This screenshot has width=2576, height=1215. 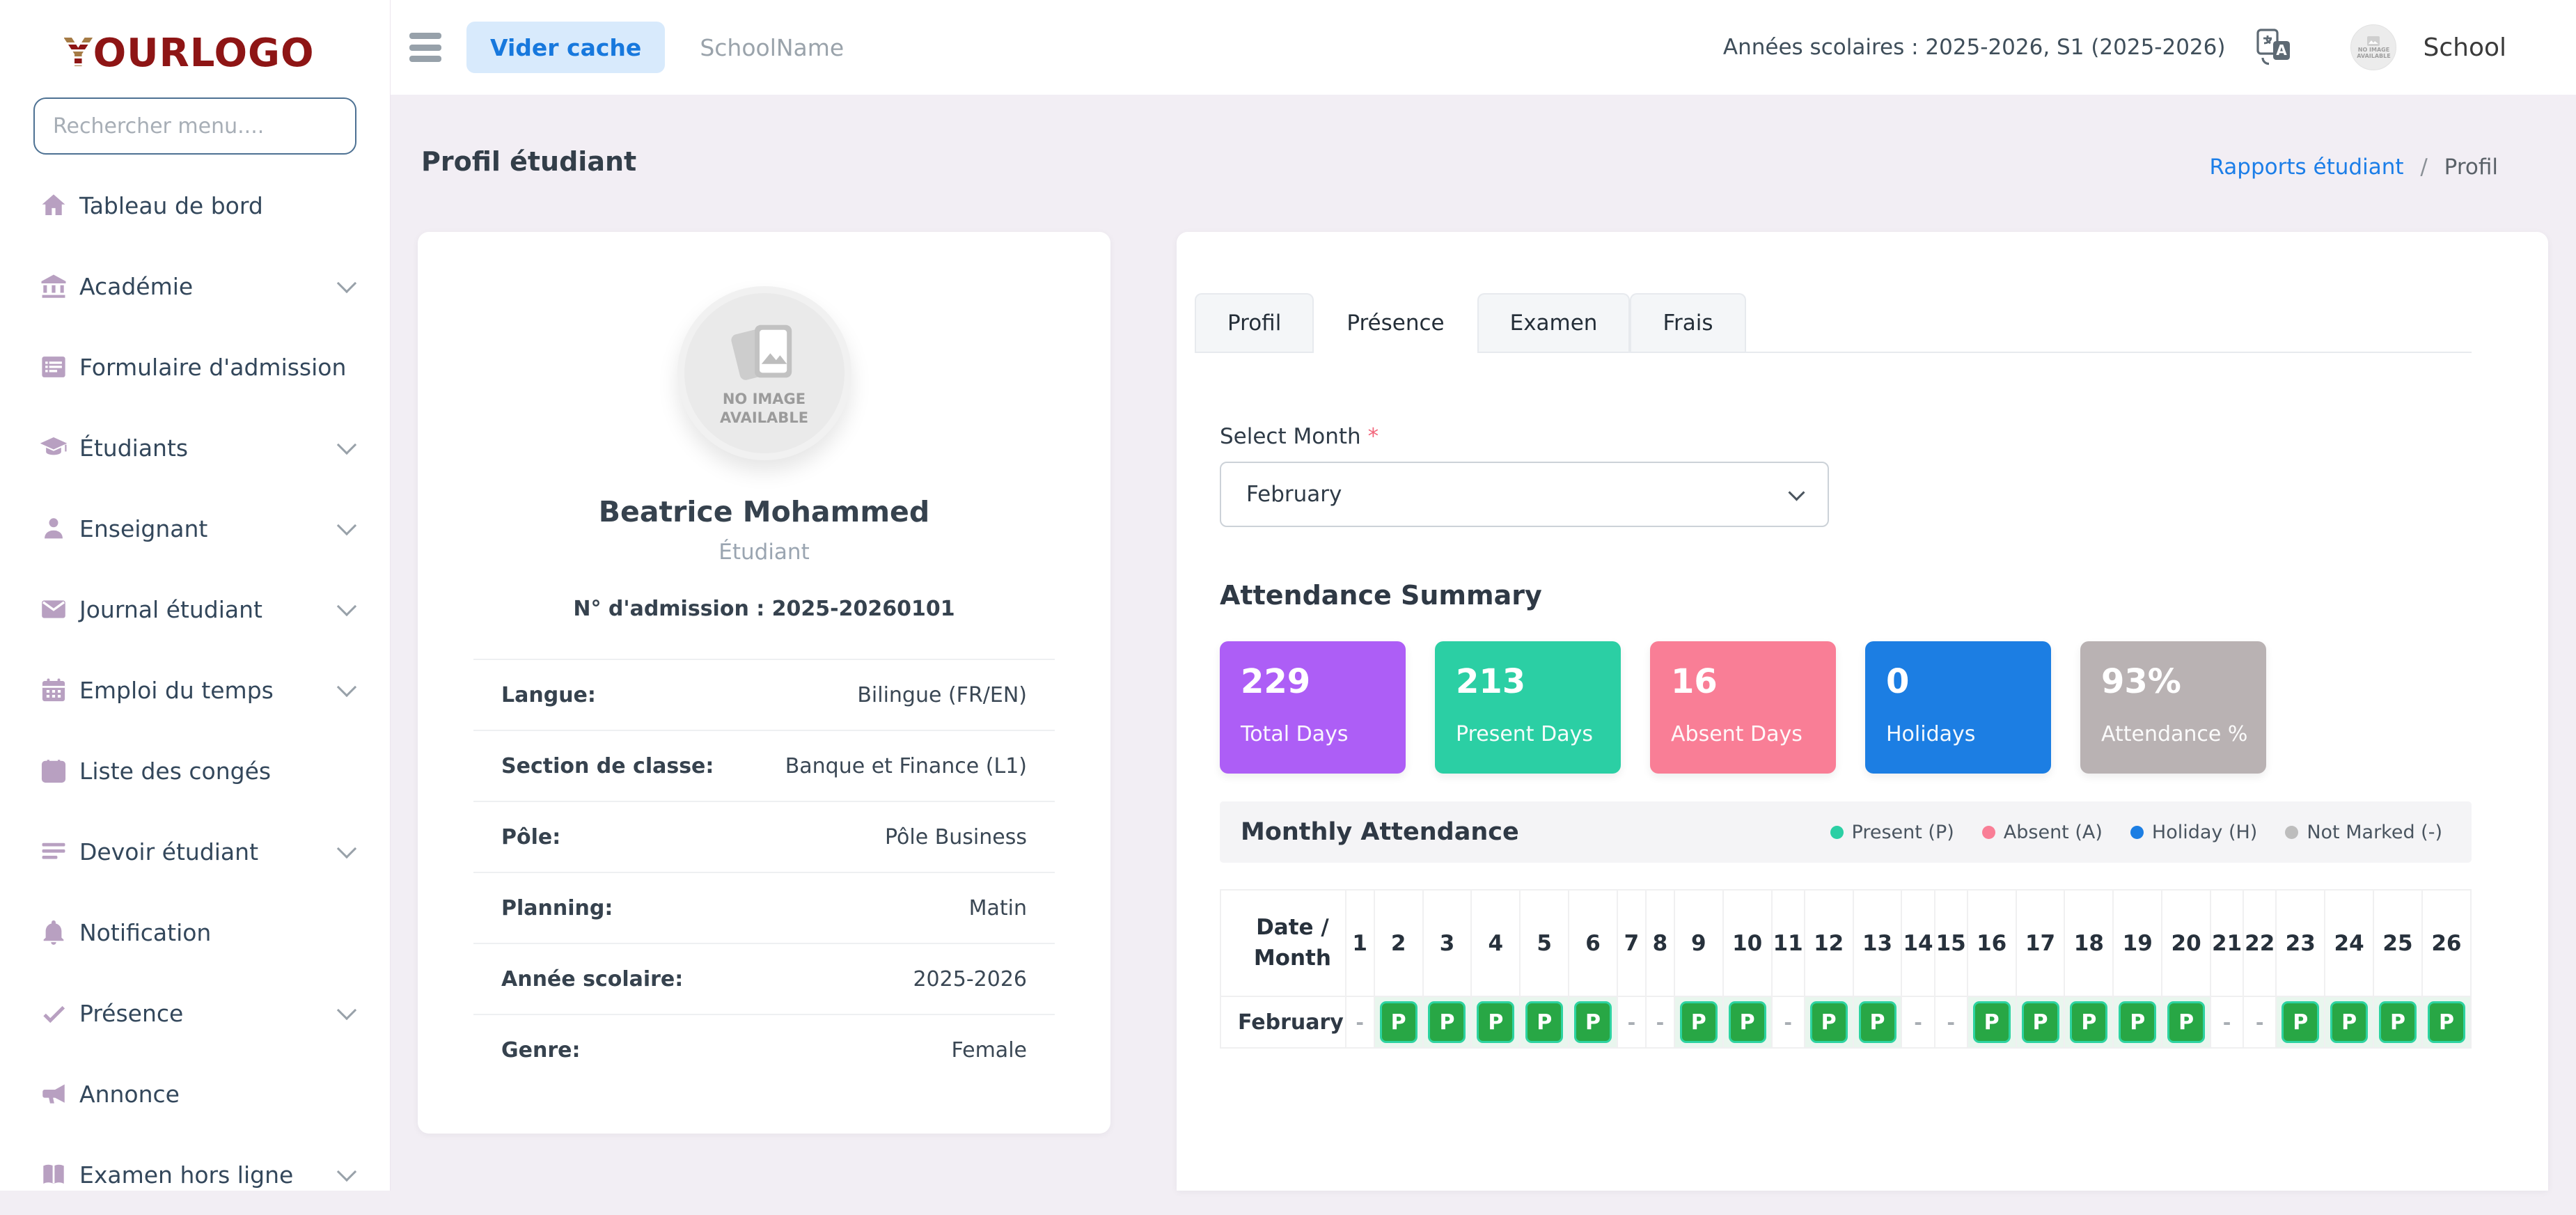 I want to click on student-name: Beatrice Mohammed, so click(x=764, y=511).